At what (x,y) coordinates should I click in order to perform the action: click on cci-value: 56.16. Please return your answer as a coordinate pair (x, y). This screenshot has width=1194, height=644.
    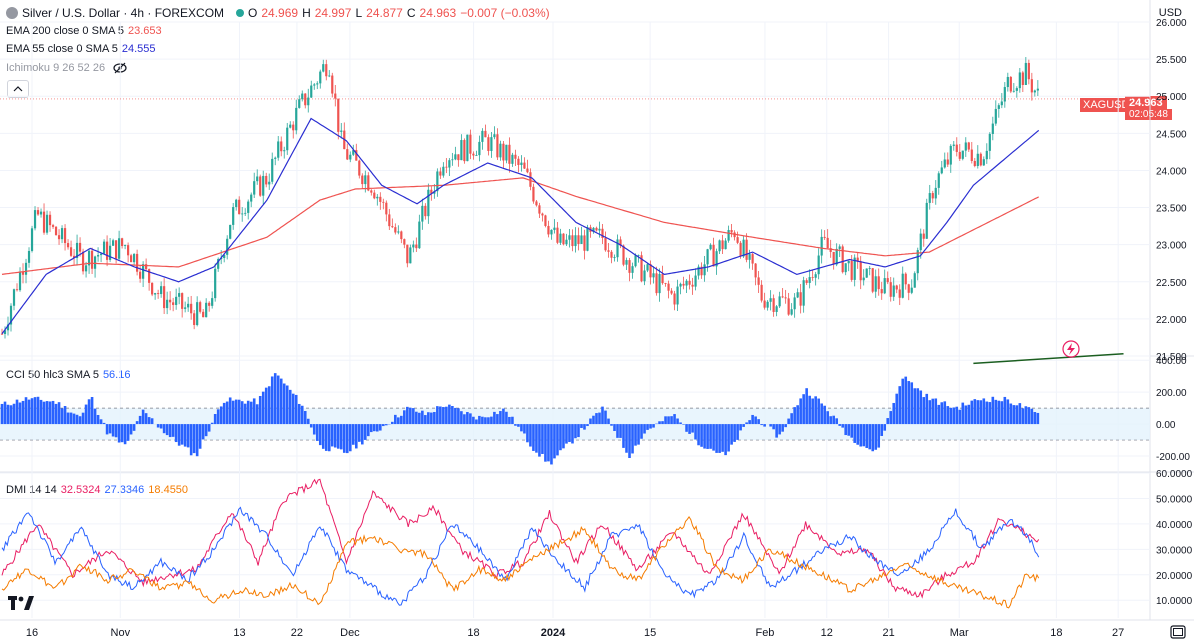
    Looking at the image, I should click on (116, 375).